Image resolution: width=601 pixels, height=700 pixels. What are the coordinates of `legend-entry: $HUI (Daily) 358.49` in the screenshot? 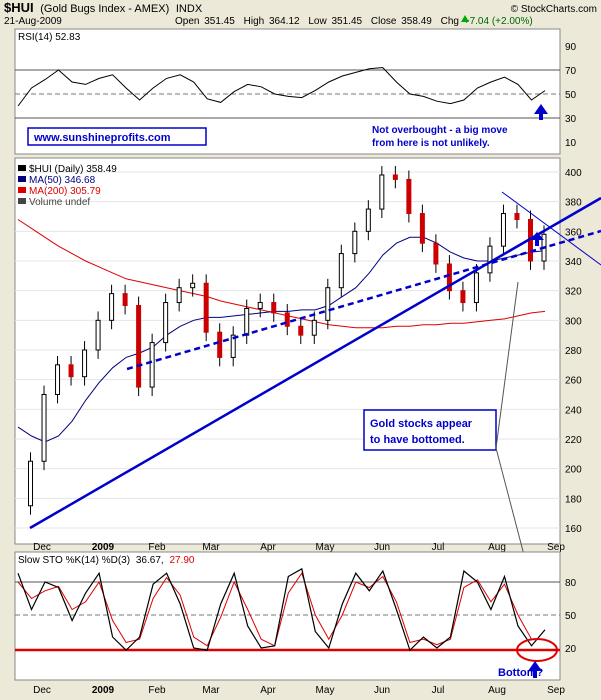 It's located at (73, 169).